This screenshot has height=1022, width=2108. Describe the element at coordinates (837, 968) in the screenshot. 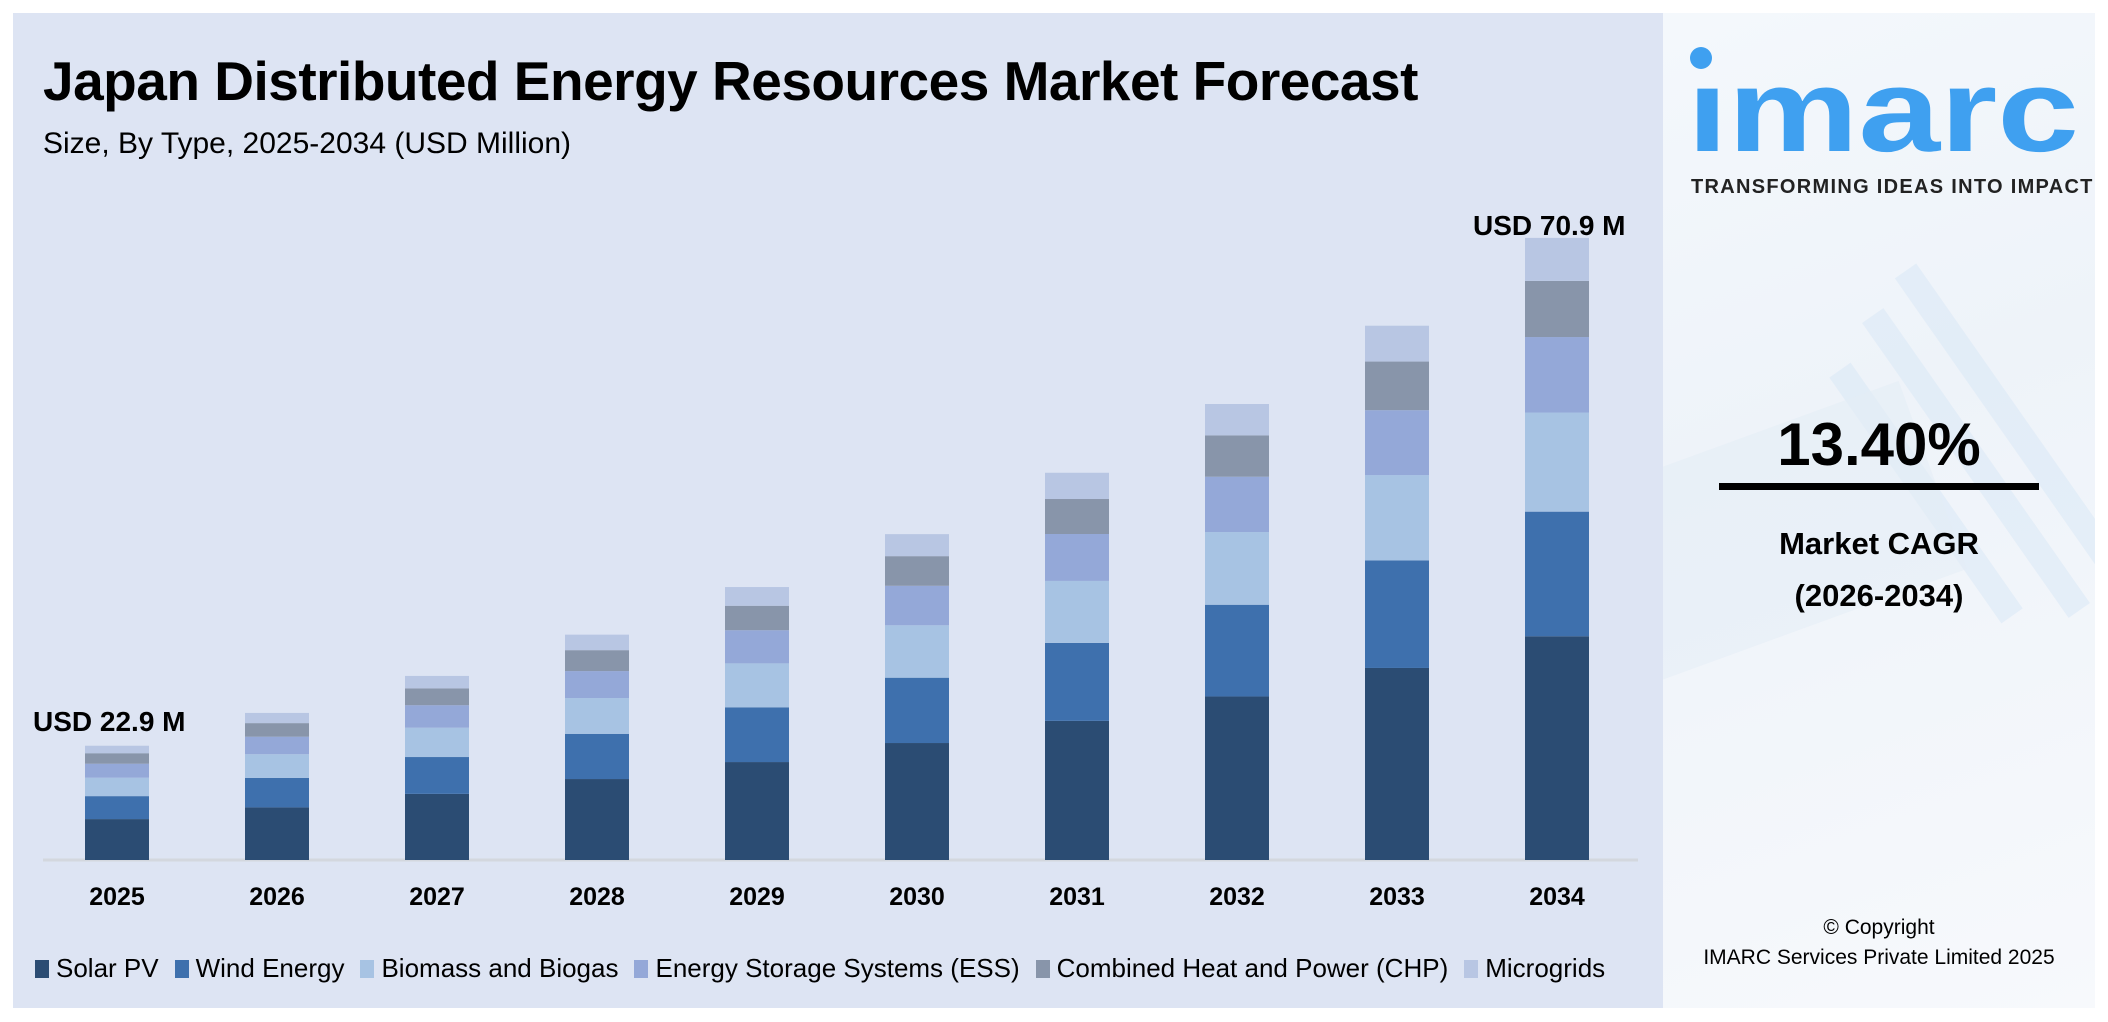

I see `legend-label: Energy Storage Systems (ESS)` at that location.